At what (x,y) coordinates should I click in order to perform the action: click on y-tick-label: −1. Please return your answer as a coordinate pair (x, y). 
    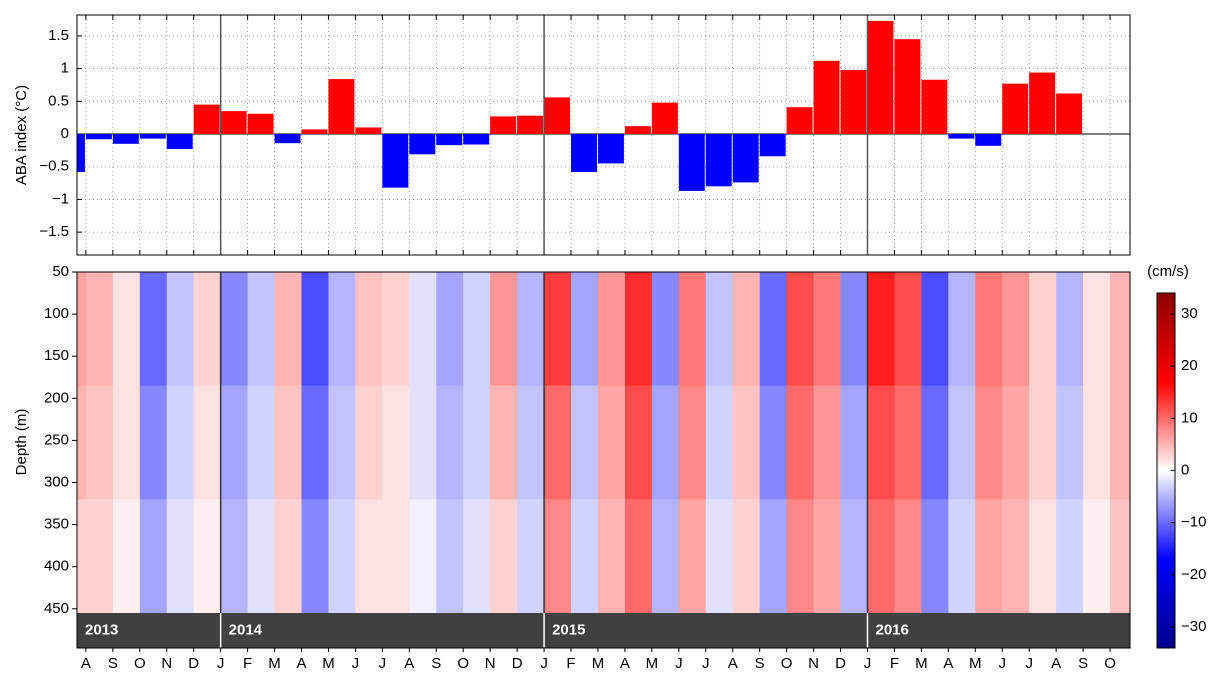
    Looking at the image, I should click on (60, 198).